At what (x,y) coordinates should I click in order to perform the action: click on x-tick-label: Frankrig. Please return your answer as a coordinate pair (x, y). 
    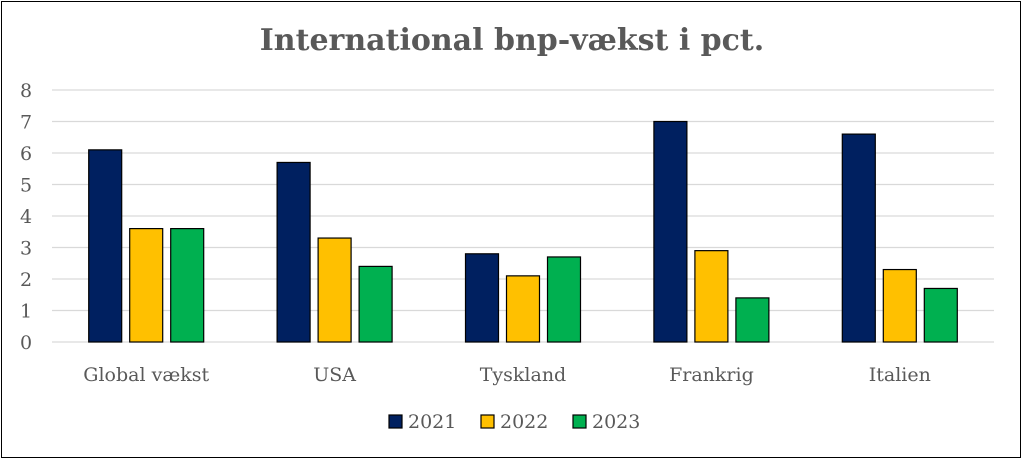
    Looking at the image, I should click on (711, 375).